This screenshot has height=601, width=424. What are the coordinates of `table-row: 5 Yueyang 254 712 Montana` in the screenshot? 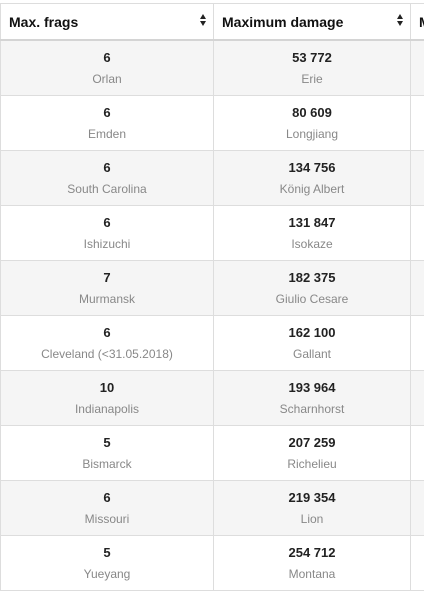 It's located at (212, 563).